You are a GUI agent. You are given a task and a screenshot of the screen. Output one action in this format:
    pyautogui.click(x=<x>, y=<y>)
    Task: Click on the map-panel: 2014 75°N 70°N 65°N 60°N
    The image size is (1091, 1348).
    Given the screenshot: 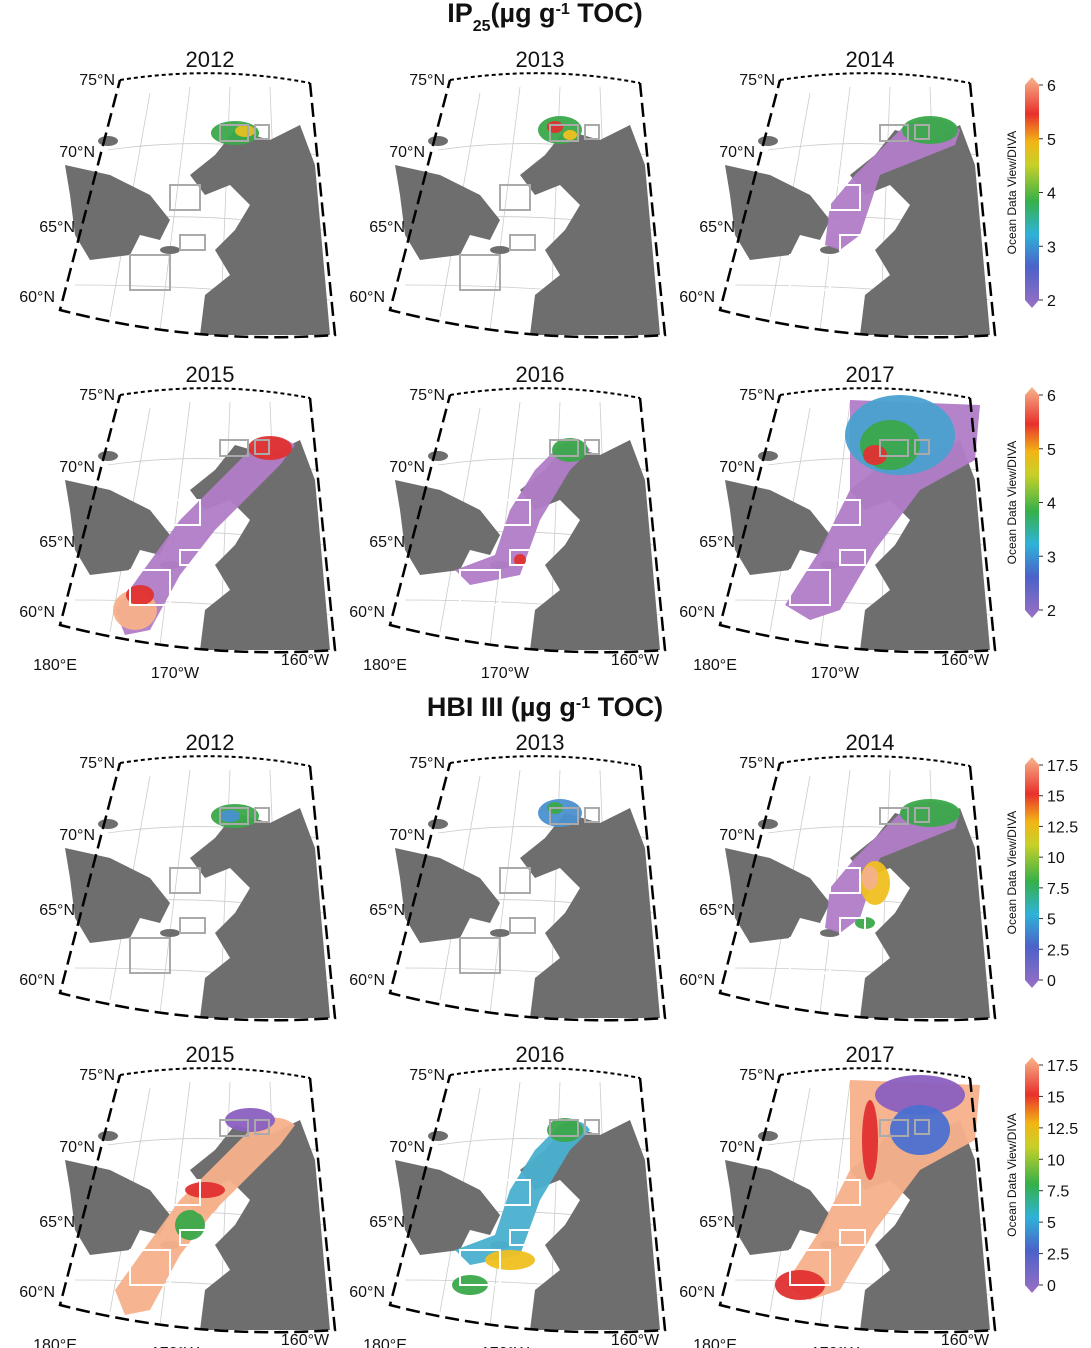 What is the action you would take?
    pyautogui.click(x=838, y=876)
    